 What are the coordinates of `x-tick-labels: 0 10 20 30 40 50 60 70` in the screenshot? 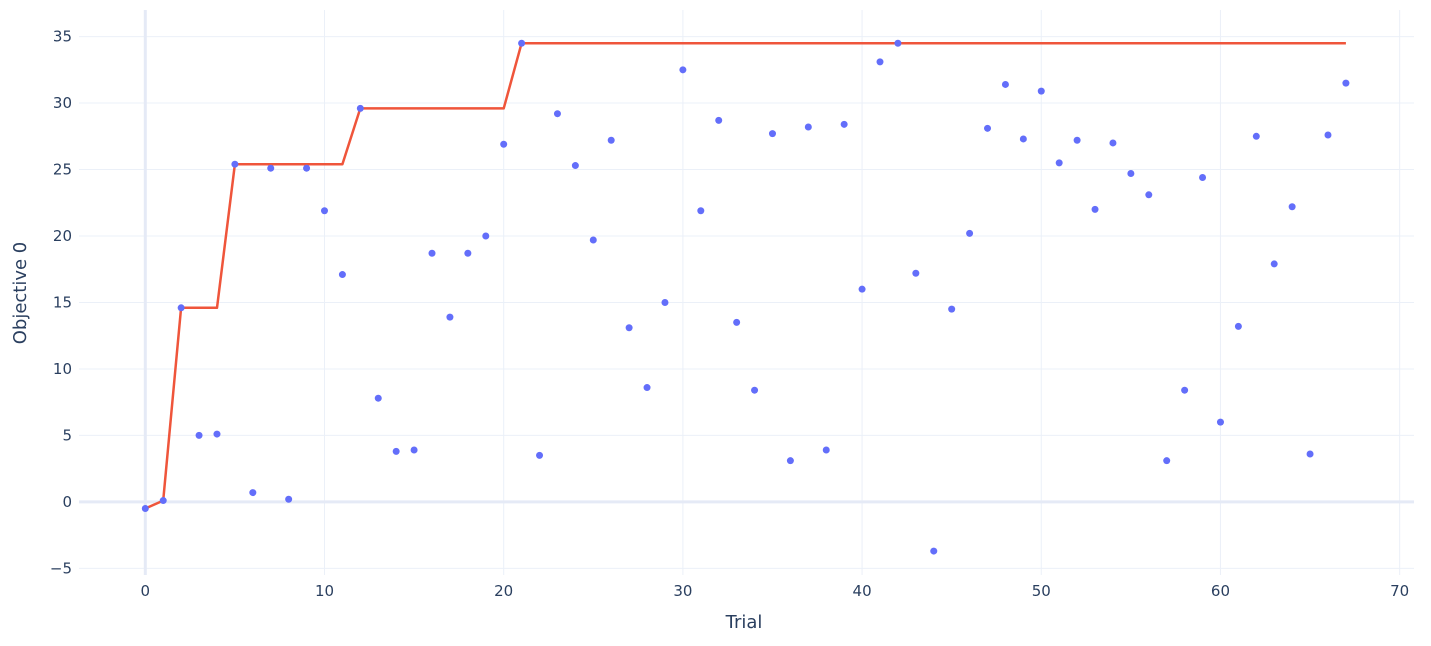 It's located at (775, 591).